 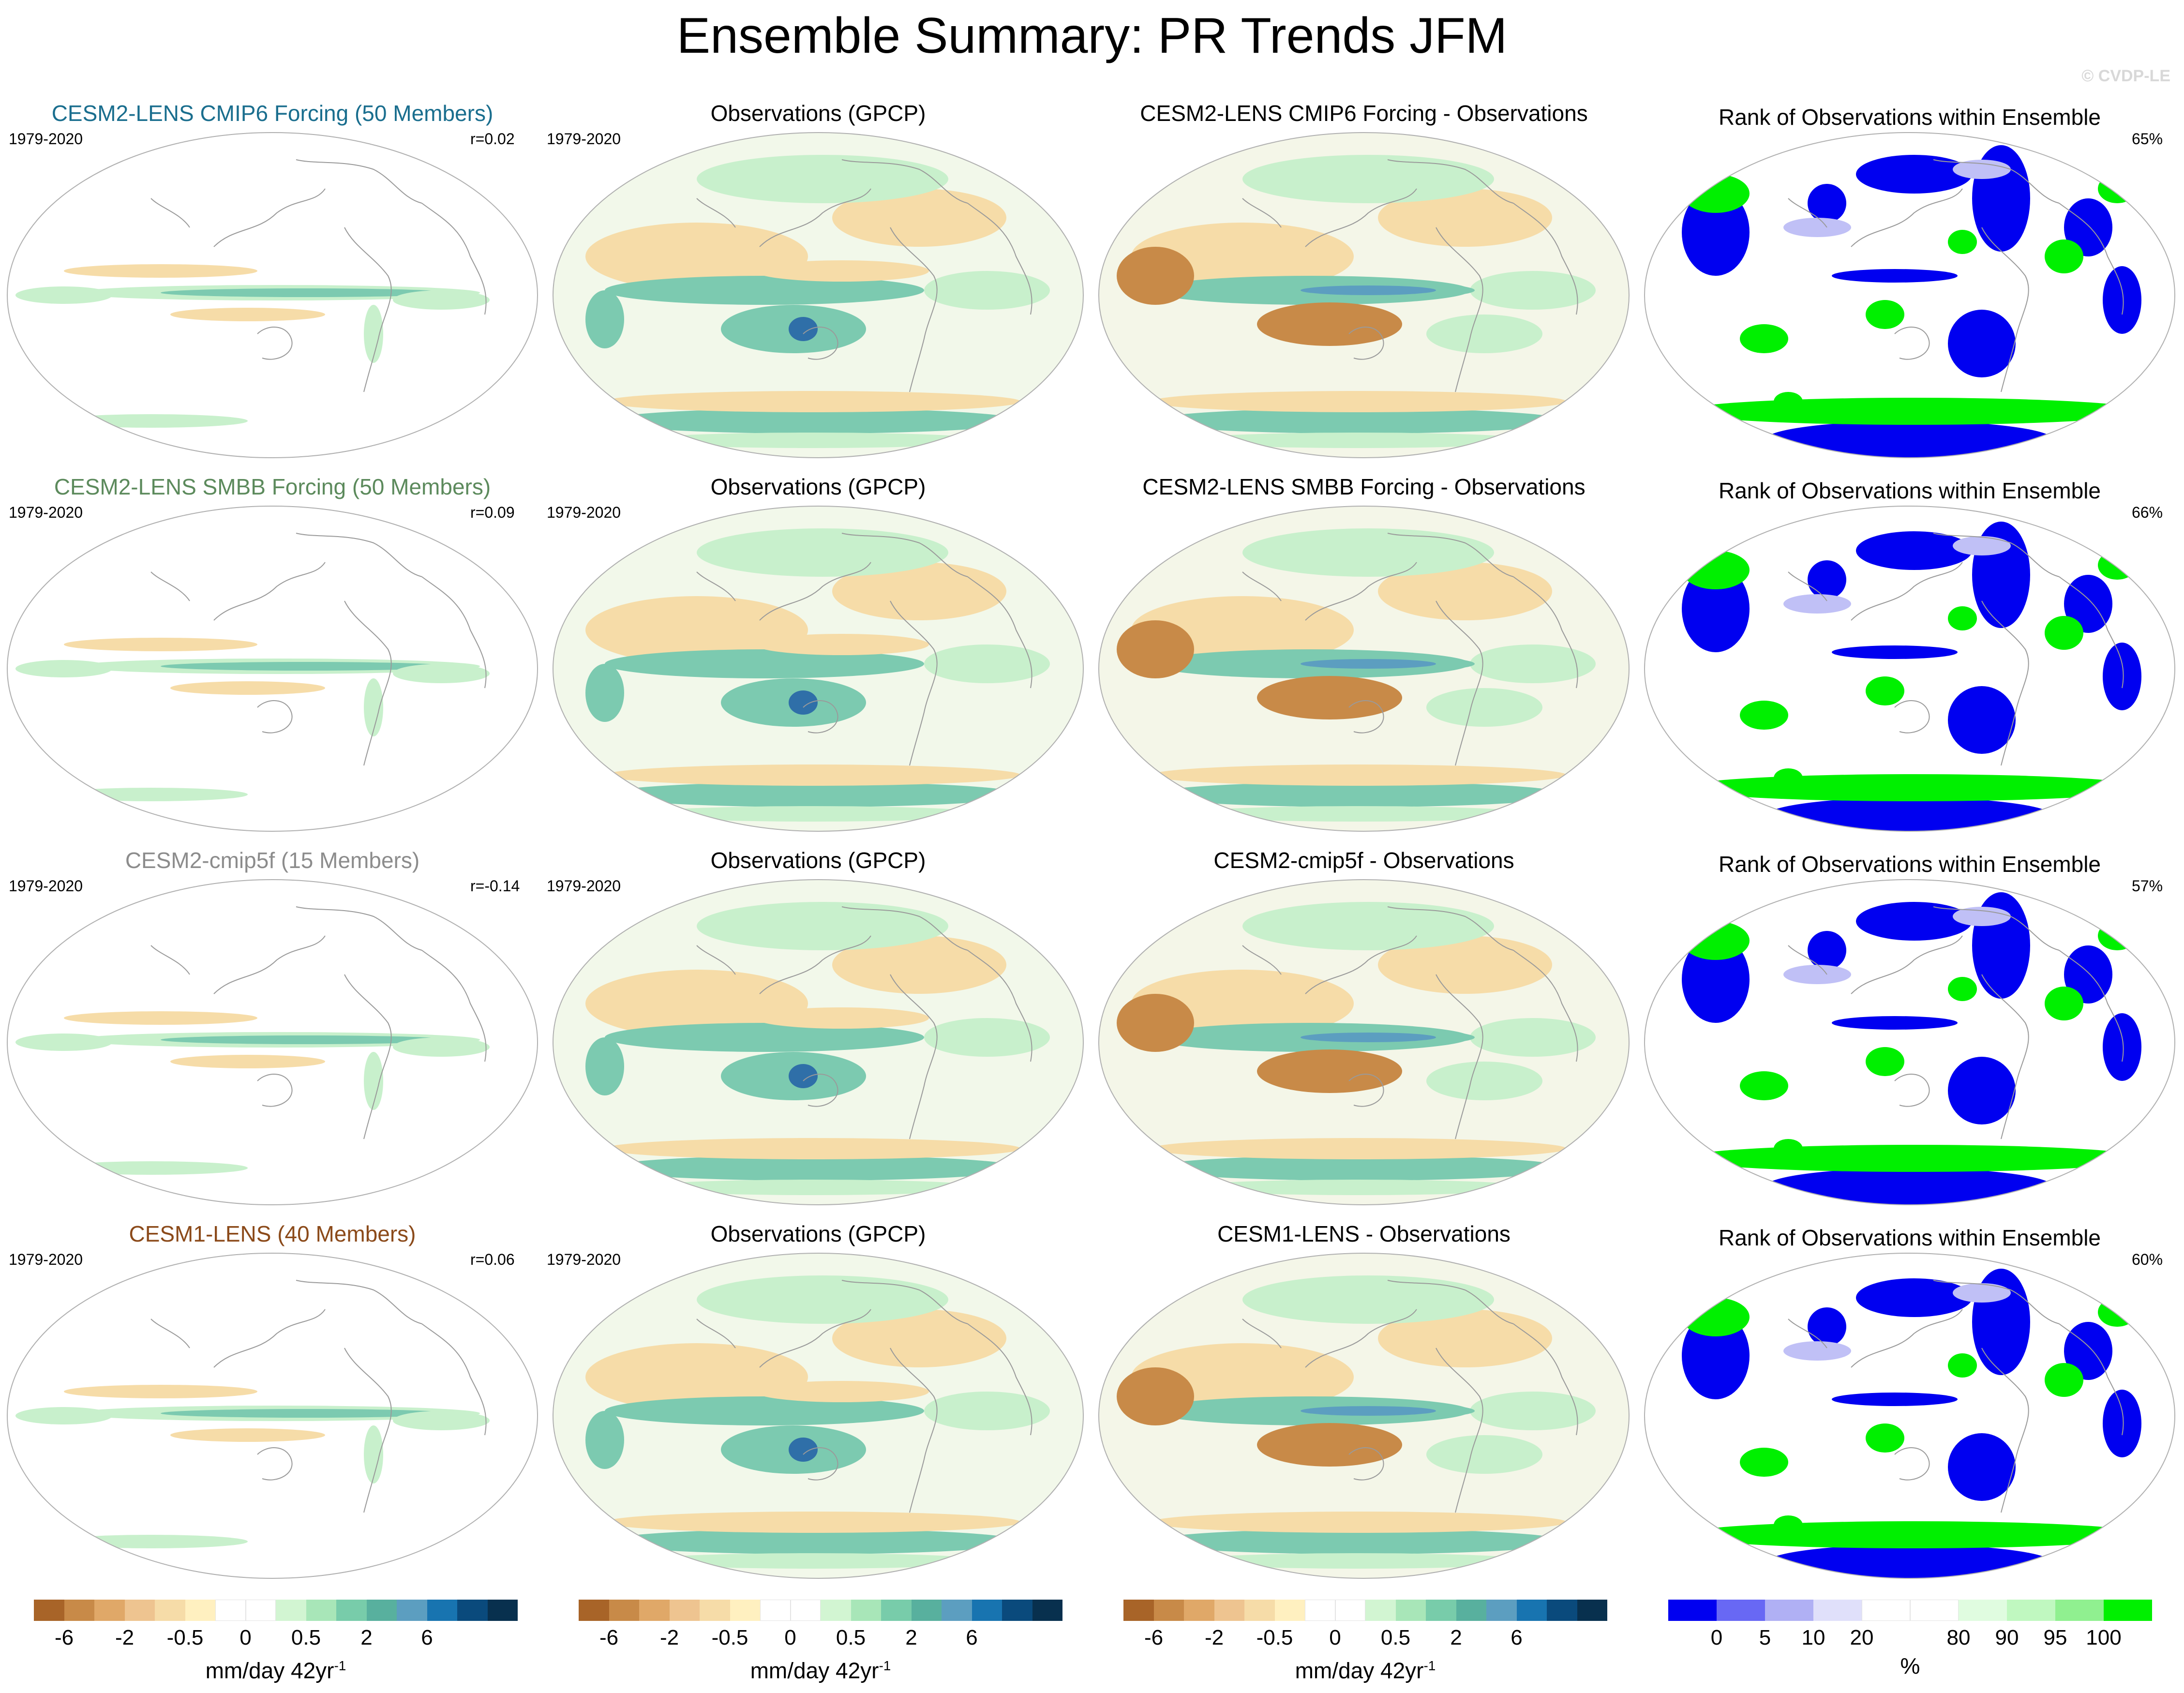 What do you see at coordinates (2125, 76) in the screenshot?
I see `credit-label: © CVDP-LE` at bounding box center [2125, 76].